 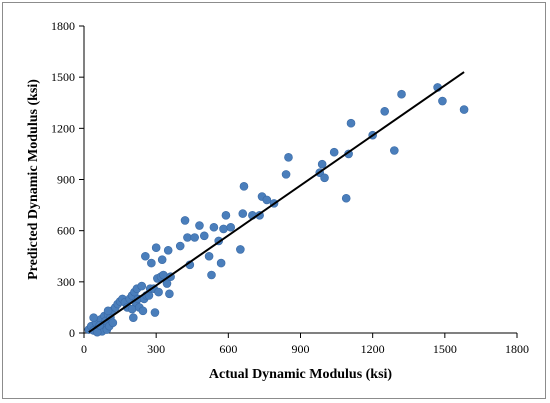 What do you see at coordinates (517, 349) in the screenshot?
I see `x-tick-label: 1800` at bounding box center [517, 349].